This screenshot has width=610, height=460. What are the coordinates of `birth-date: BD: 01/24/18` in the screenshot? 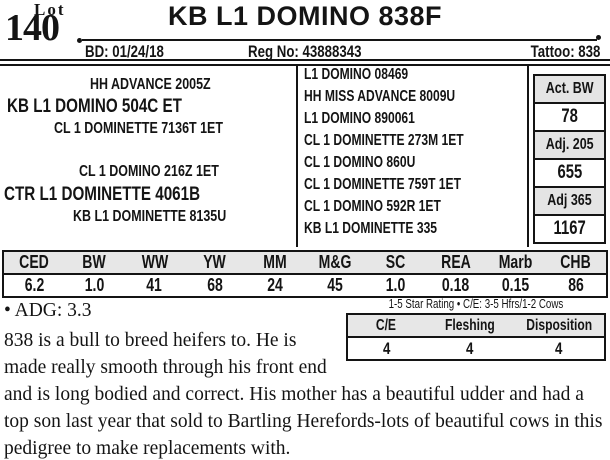 It's located at (124, 51).